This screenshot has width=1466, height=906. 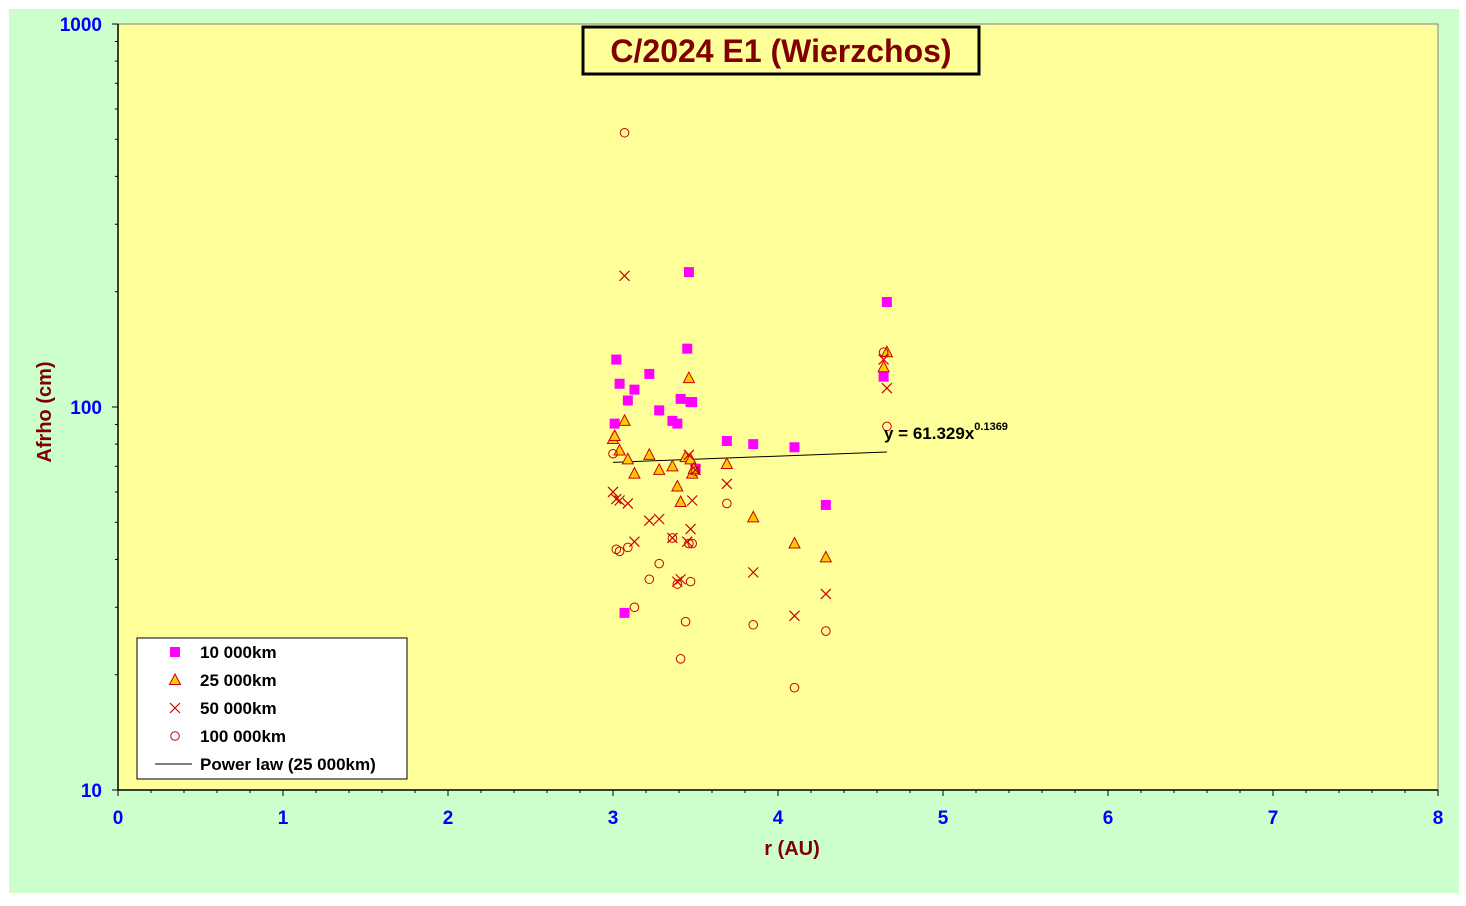 I want to click on x-tick-label: 4, so click(x=778, y=818).